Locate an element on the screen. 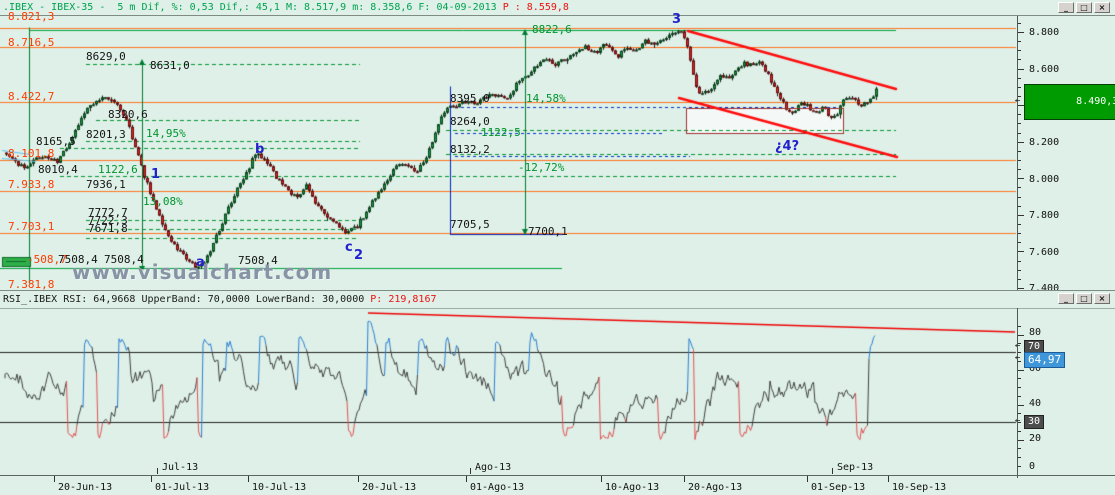  rsi-axis-label: 20 is located at coordinates (1035, 438).